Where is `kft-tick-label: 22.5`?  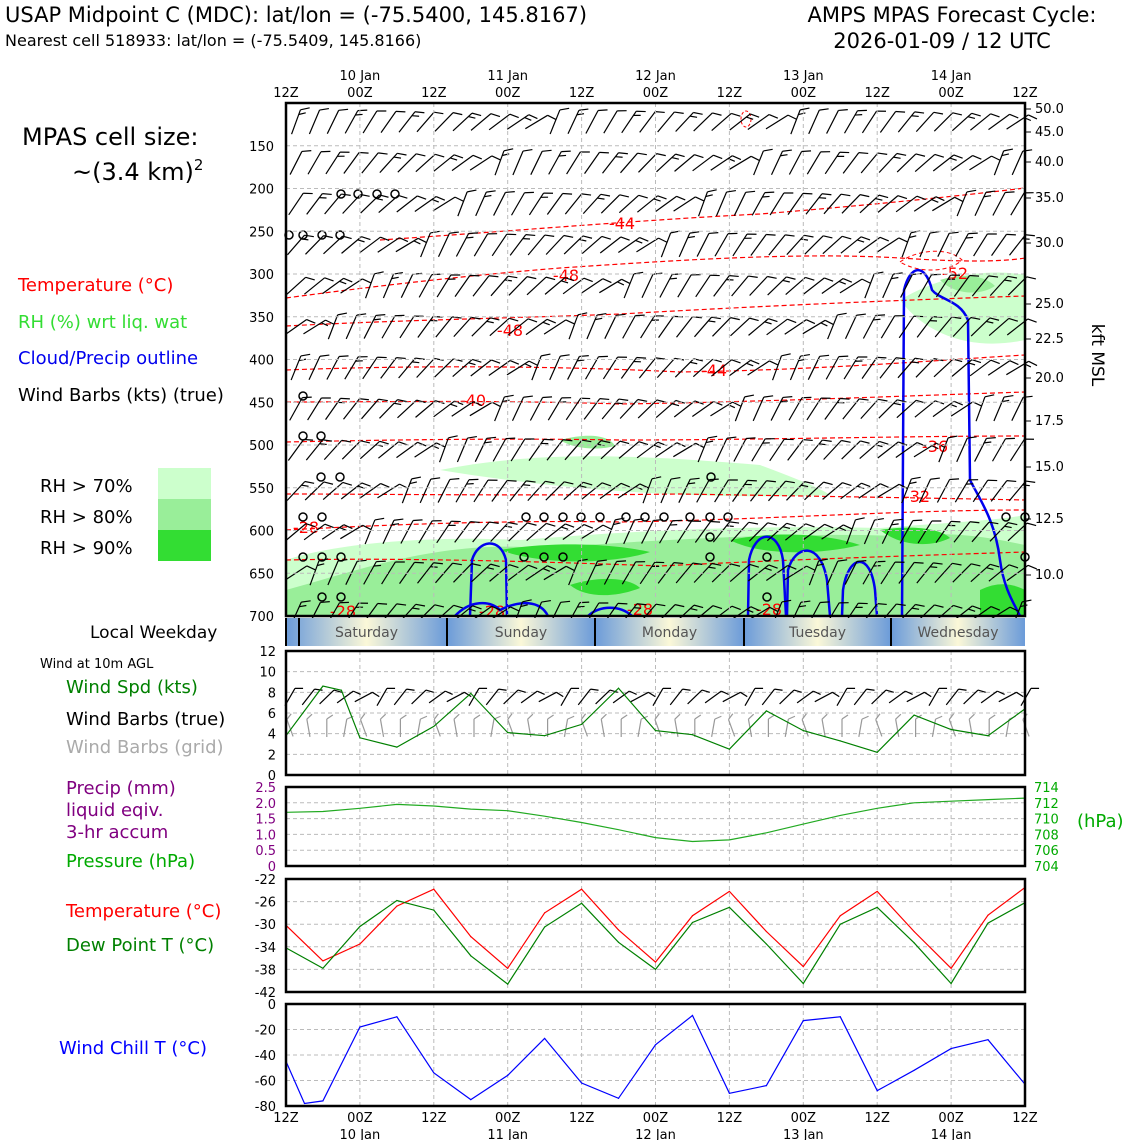 kft-tick-label: 22.5 is located at coordinates (1049, 339).